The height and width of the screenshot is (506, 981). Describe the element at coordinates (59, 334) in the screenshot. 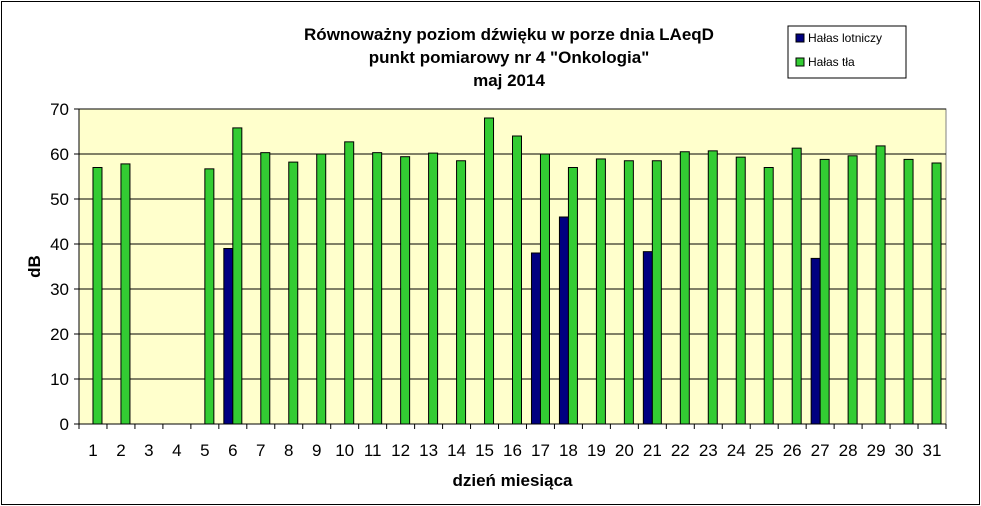

I see `y-tick-label: 20` at that location.